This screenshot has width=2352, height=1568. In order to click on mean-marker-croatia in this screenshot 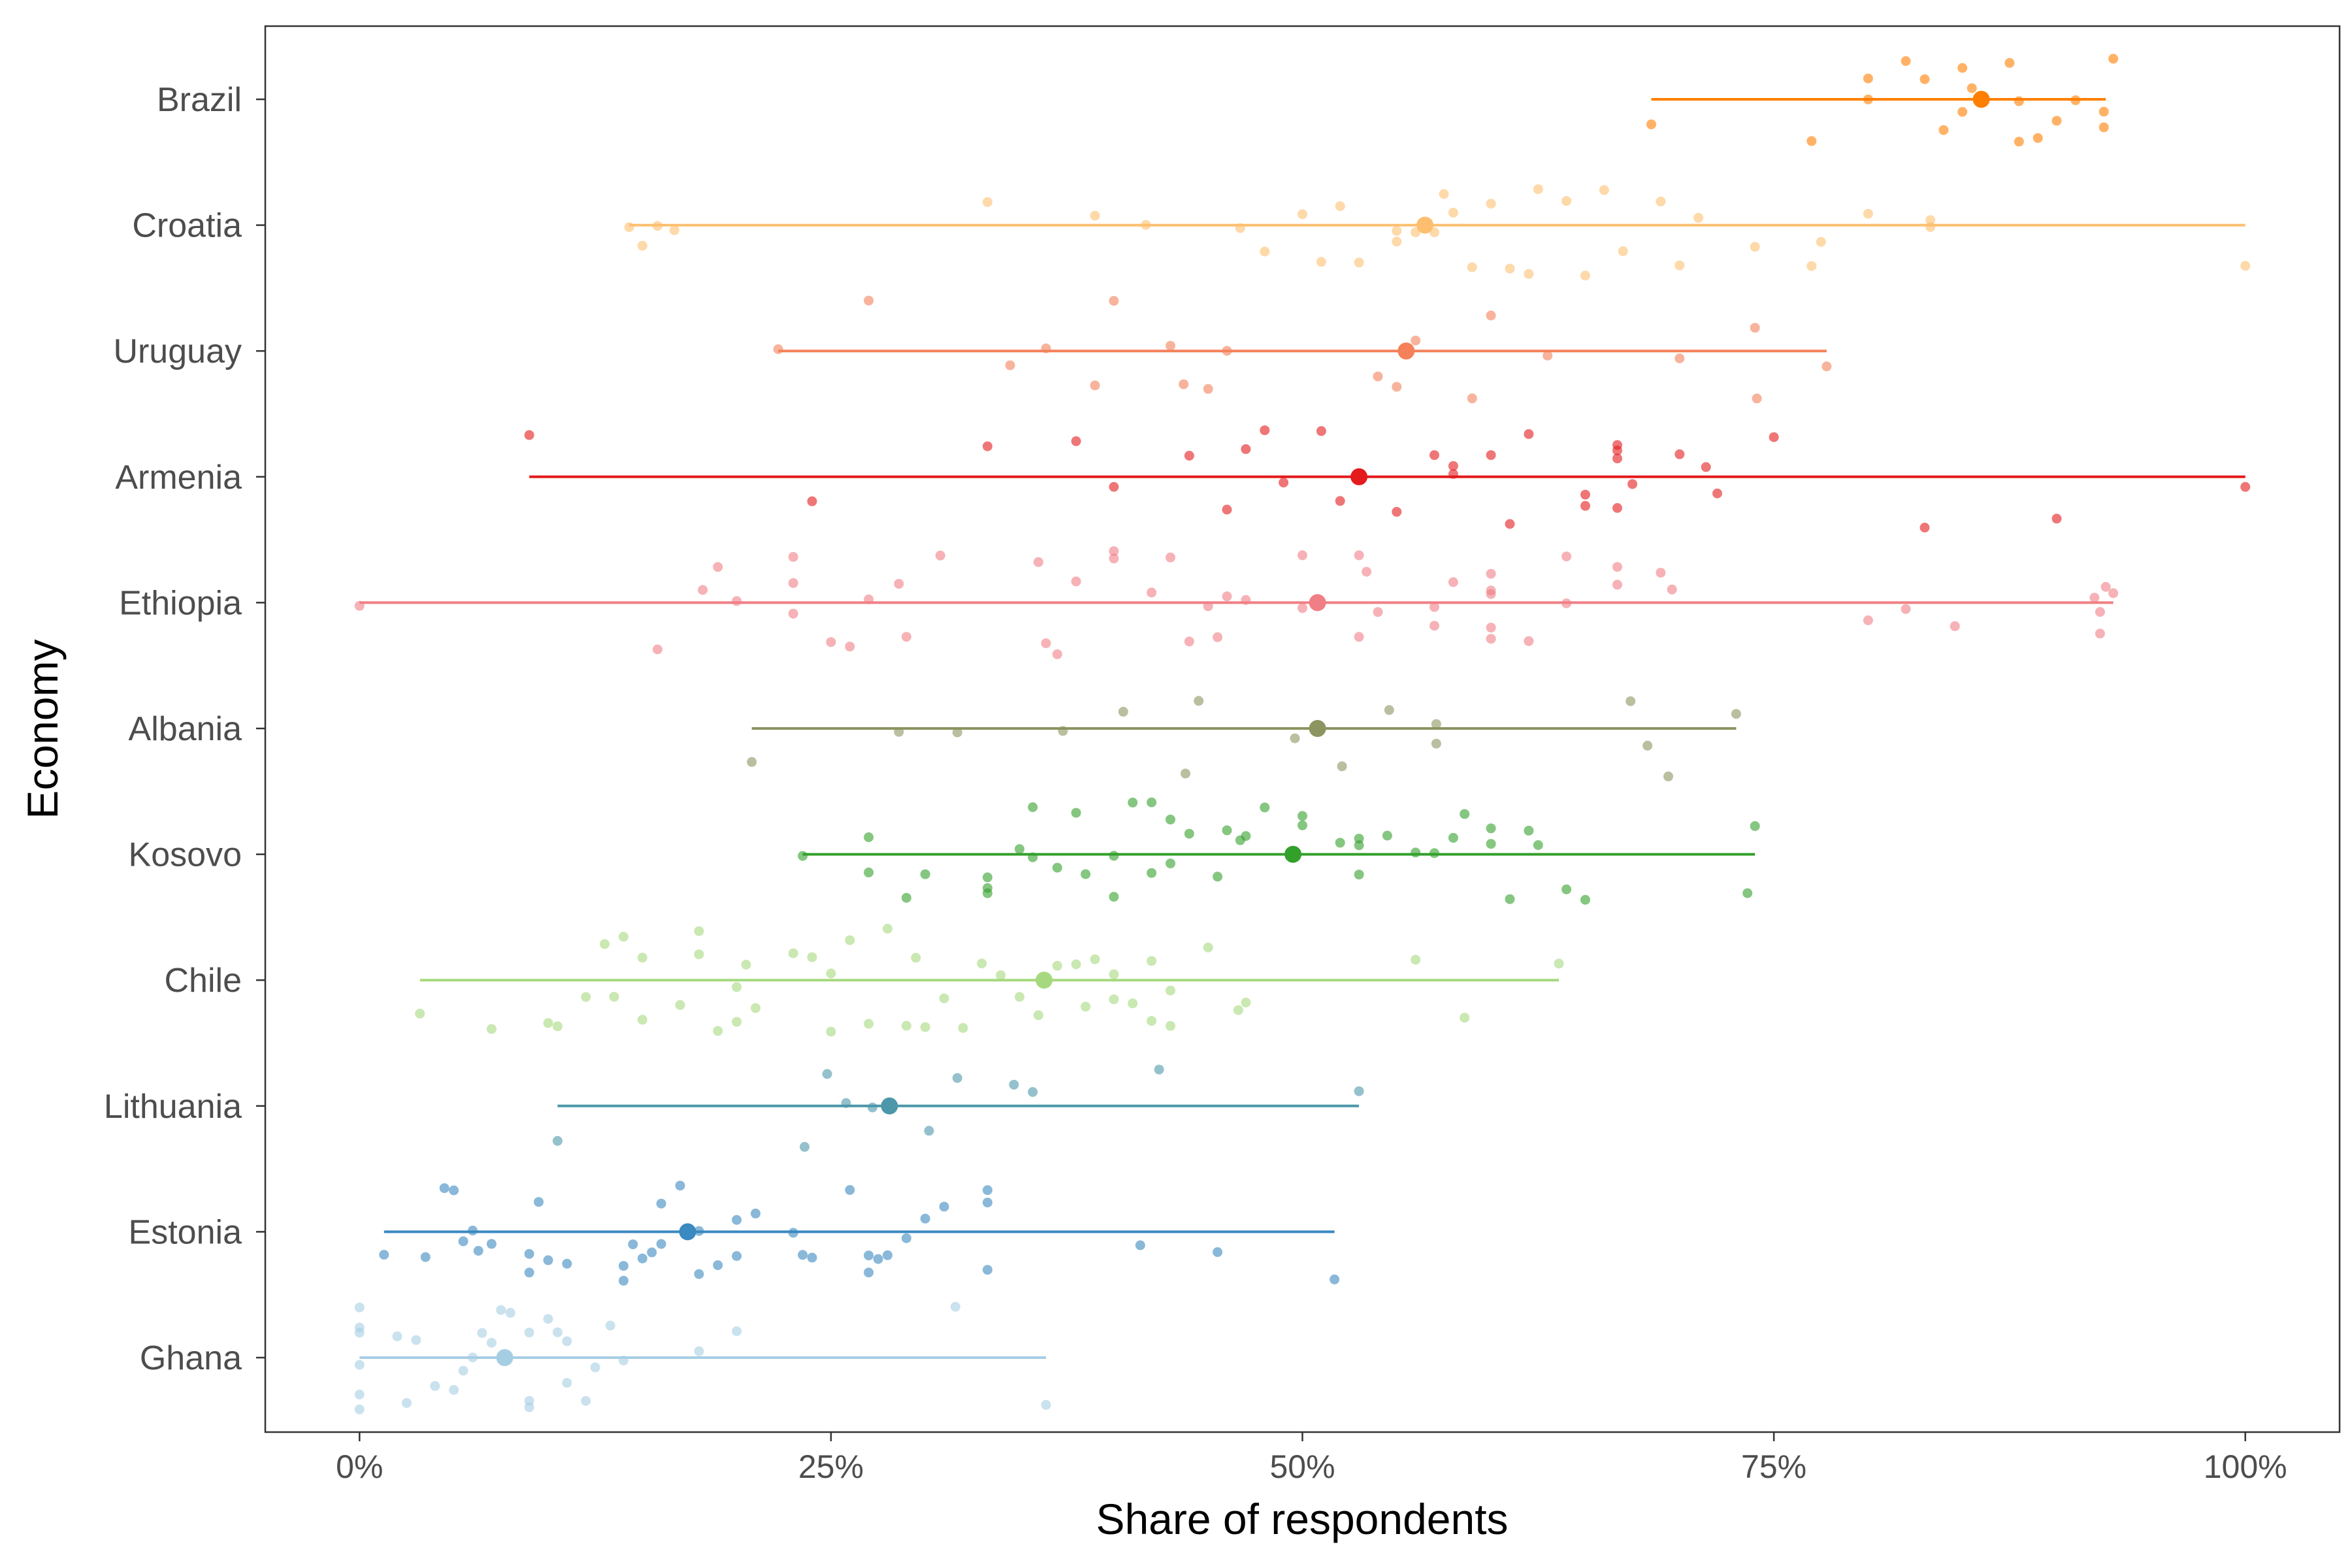, I will do `click(1425, 225)`.